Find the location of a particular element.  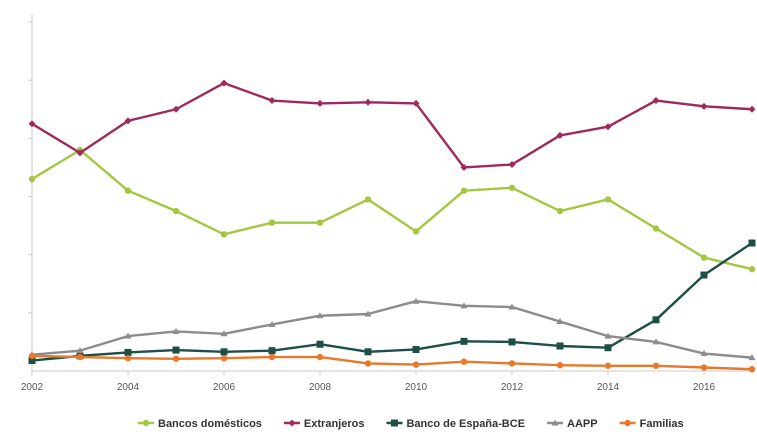

x-tick-label: 2012 is located at coordinates (512, 387).